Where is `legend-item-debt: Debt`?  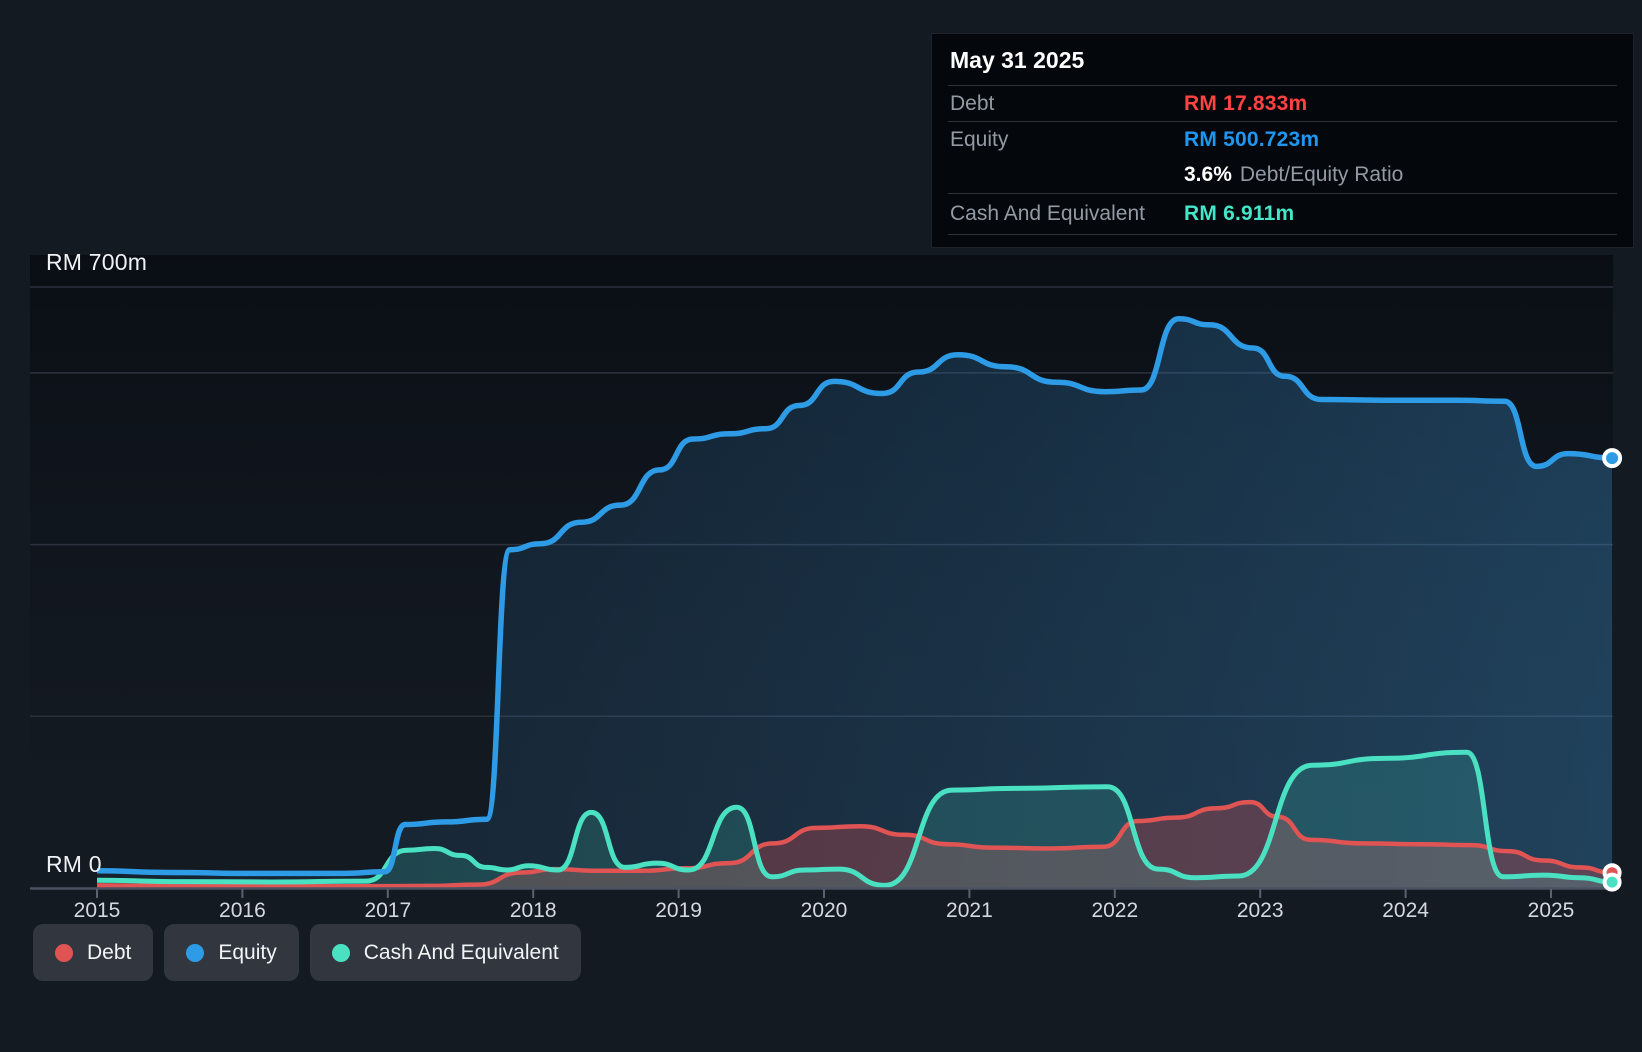
legend-item-debt: Debt is located at coordinates (93, 952).